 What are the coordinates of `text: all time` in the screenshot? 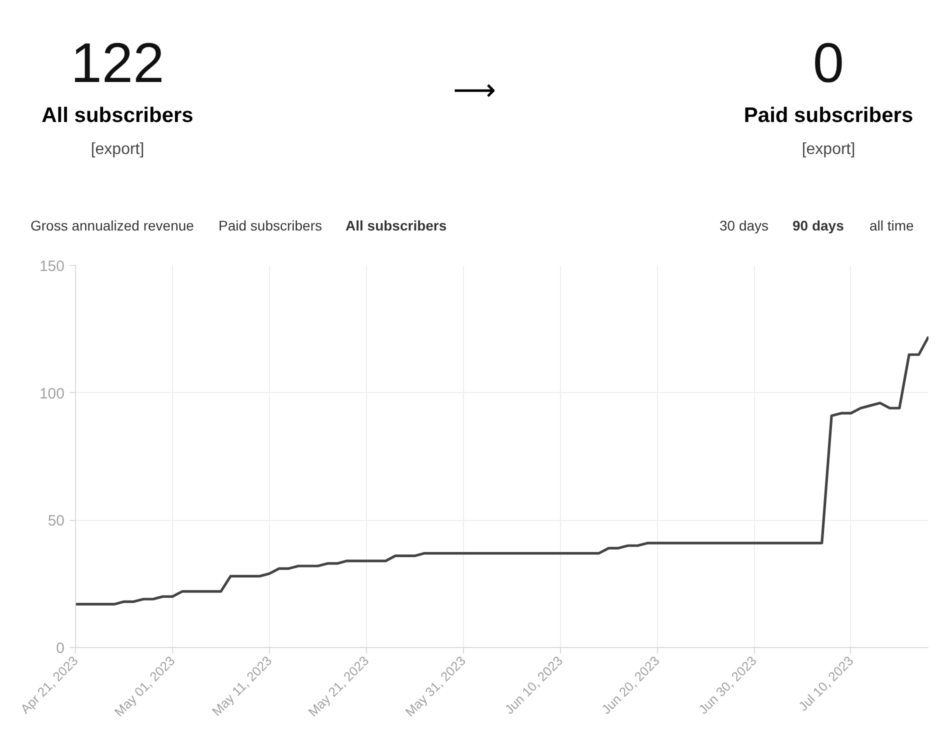 It's located at (892, 226).